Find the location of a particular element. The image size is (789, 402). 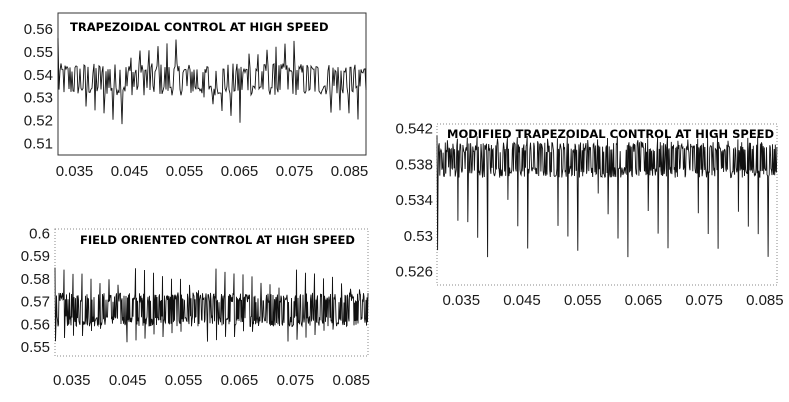

y-tick-label: 0.58 is located at coordinates (35, 279).